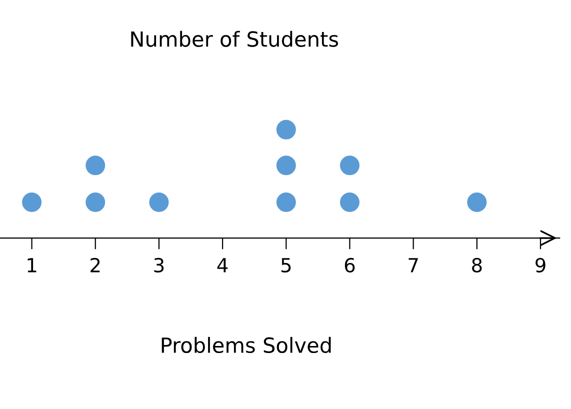  Describe the element at coordinates (413, 265) in the screenshot. I see `x-tick-label: 7` at that location.